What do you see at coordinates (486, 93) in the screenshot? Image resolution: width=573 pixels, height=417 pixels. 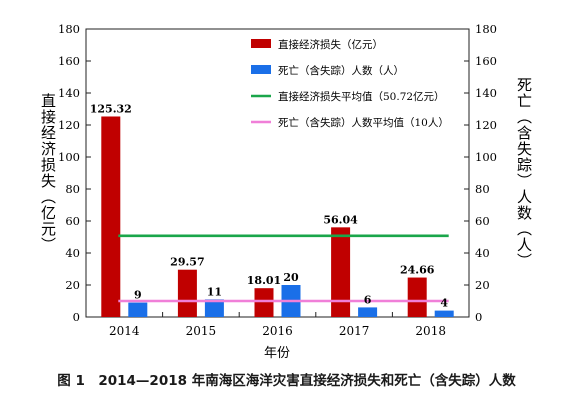 I see `right-tick-label: 140` at bounding box center [486, 93].